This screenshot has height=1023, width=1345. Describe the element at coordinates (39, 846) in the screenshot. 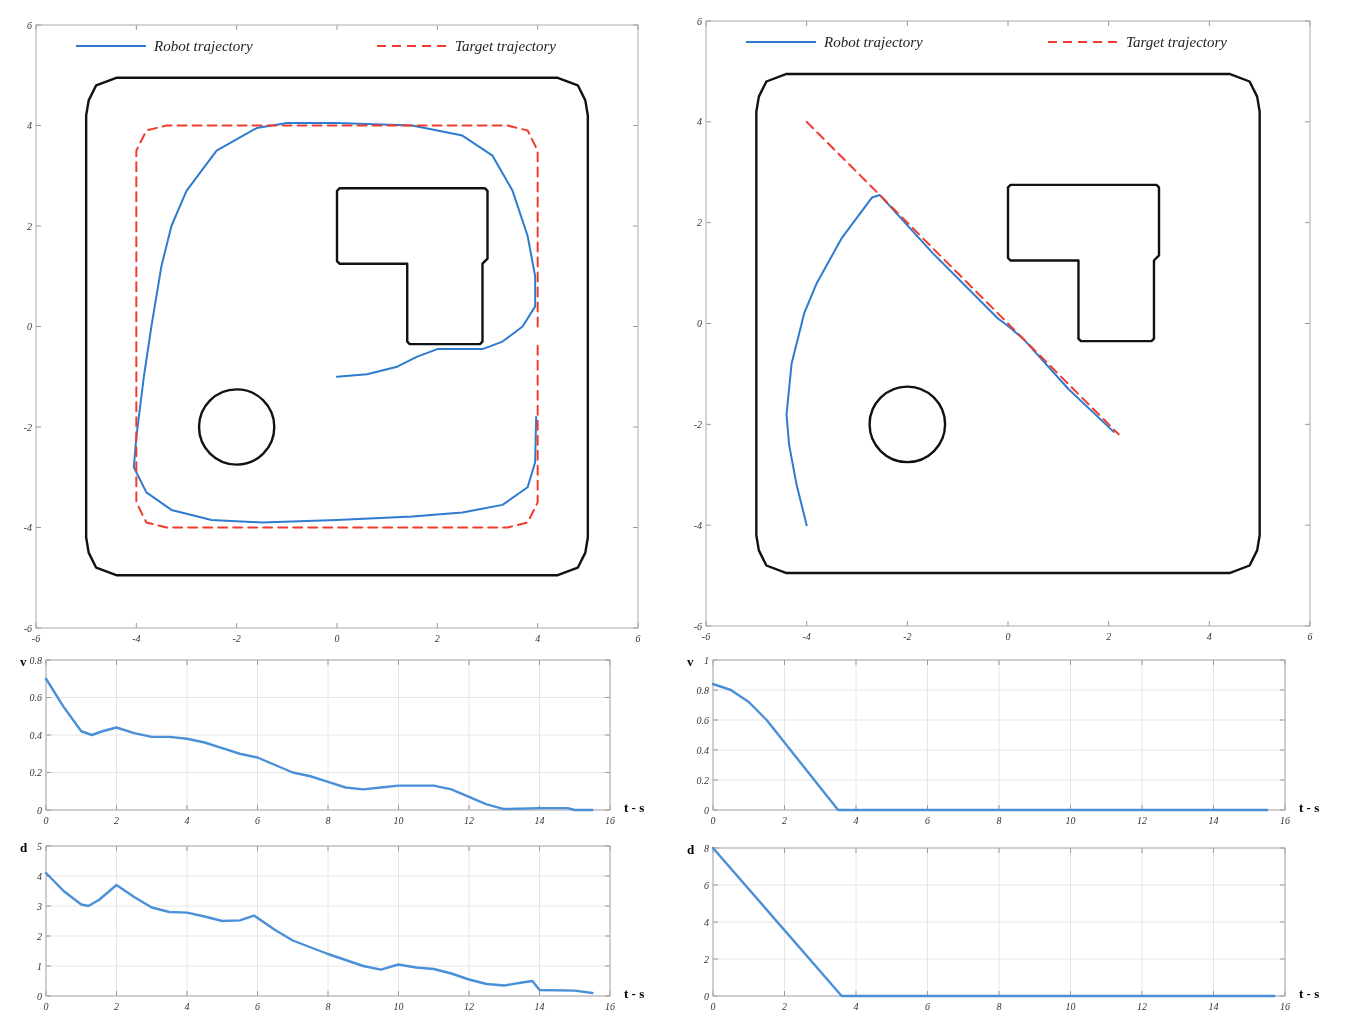

I see `y-tick-label: 5` at that location.